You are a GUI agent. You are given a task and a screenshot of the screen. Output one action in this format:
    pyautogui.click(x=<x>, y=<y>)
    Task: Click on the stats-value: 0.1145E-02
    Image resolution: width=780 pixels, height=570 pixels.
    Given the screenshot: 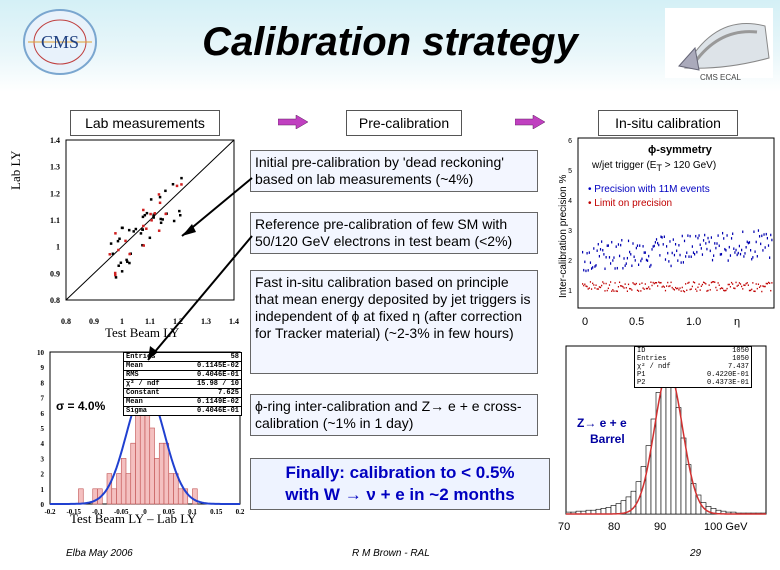 What is the action you would take?
    pyautogui.click(x=217, y=366)
    